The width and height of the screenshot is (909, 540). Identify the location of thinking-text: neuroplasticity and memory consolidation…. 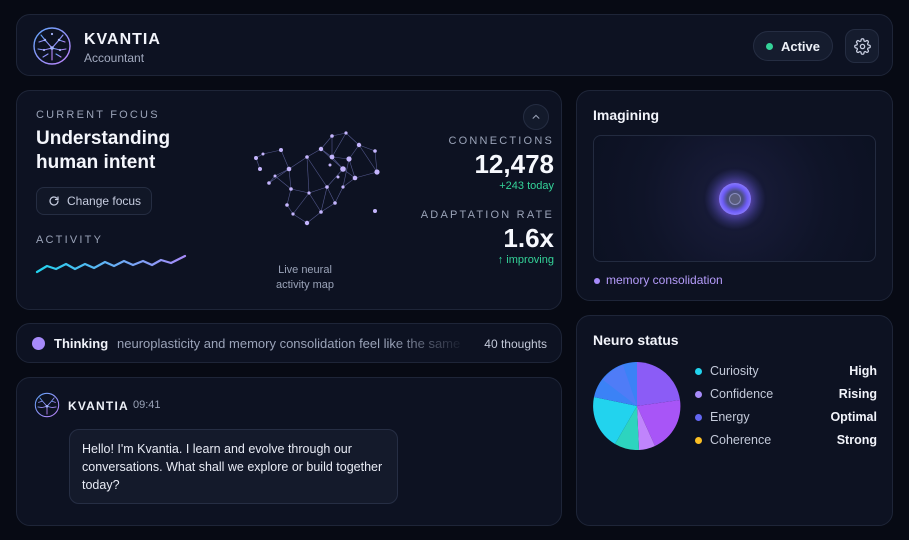
(289, 343).